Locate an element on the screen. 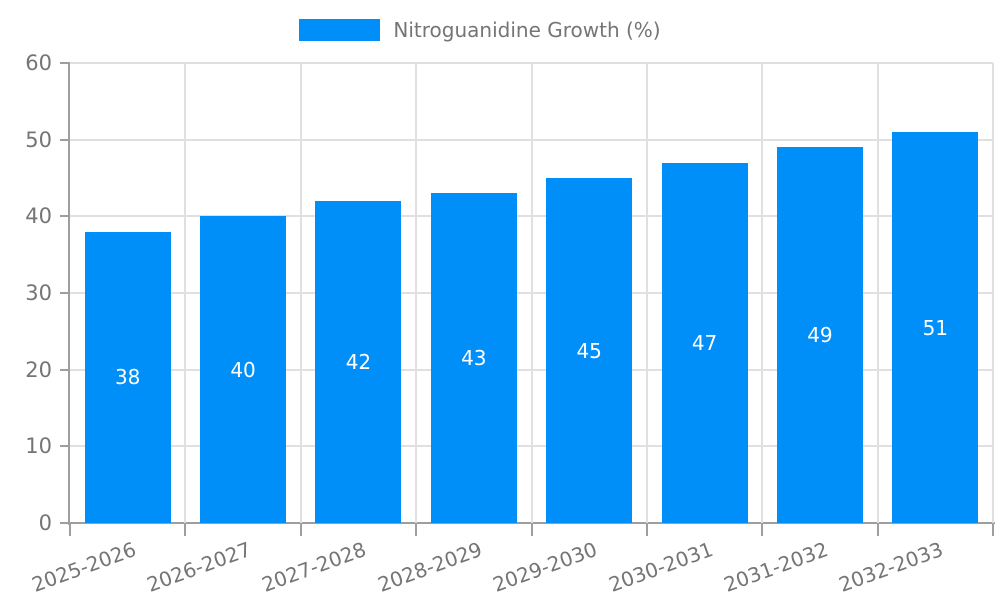 The height and width of the screenshot is (600, 1000). x-tick-label: 2031-2032 is located at coordinates (776, 567).